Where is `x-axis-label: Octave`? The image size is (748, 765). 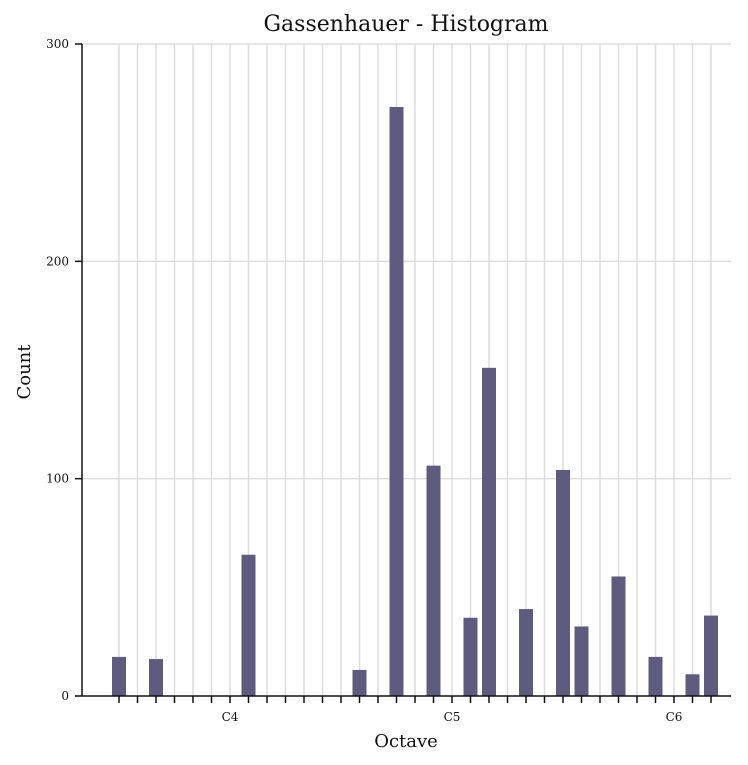 x-axis-label: Octave is located at coordinates (406, 741).